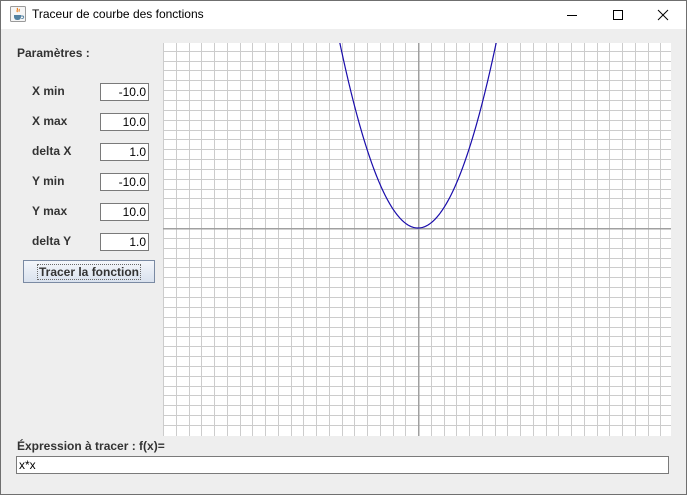  Describe the element at coordinates (52, 241) in the screenshot. I see `deltay-label: delta Y` at that location.